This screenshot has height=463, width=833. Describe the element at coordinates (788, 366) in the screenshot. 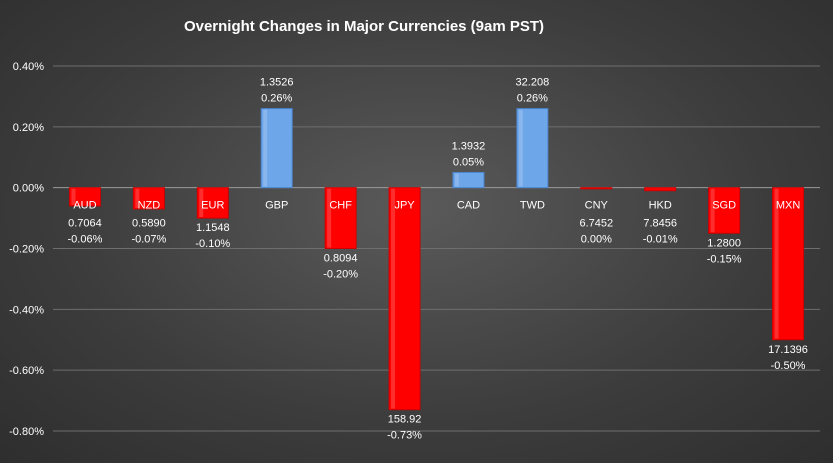

I see `percent-change-label: -0.50%` at that location.